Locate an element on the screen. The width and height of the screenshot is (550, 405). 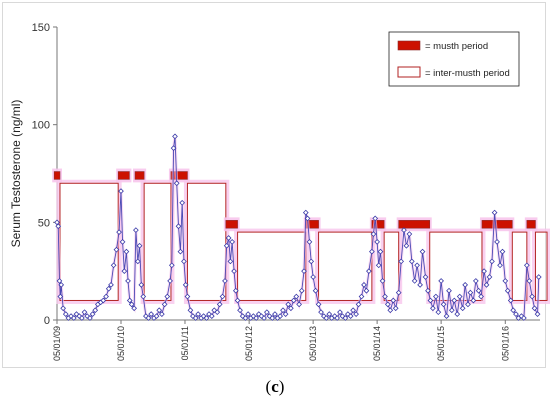
legend: = musth period = inter-musth period is located at coordinates (454, 59).